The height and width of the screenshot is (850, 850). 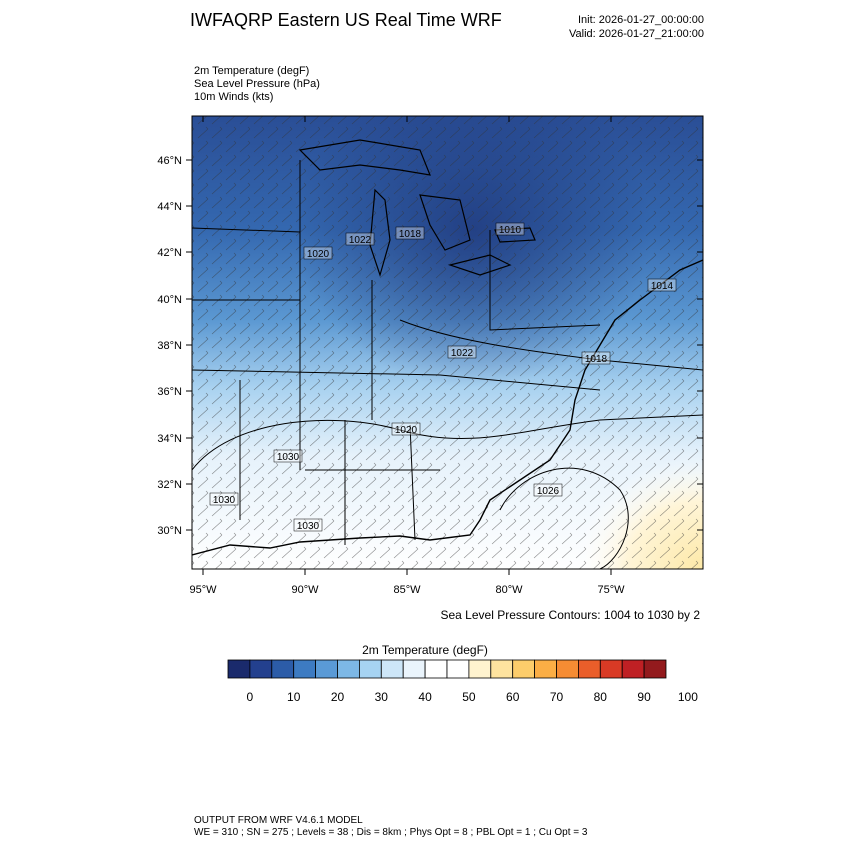 I want to click on lake-superior-outline, so click(x=364, y=157).